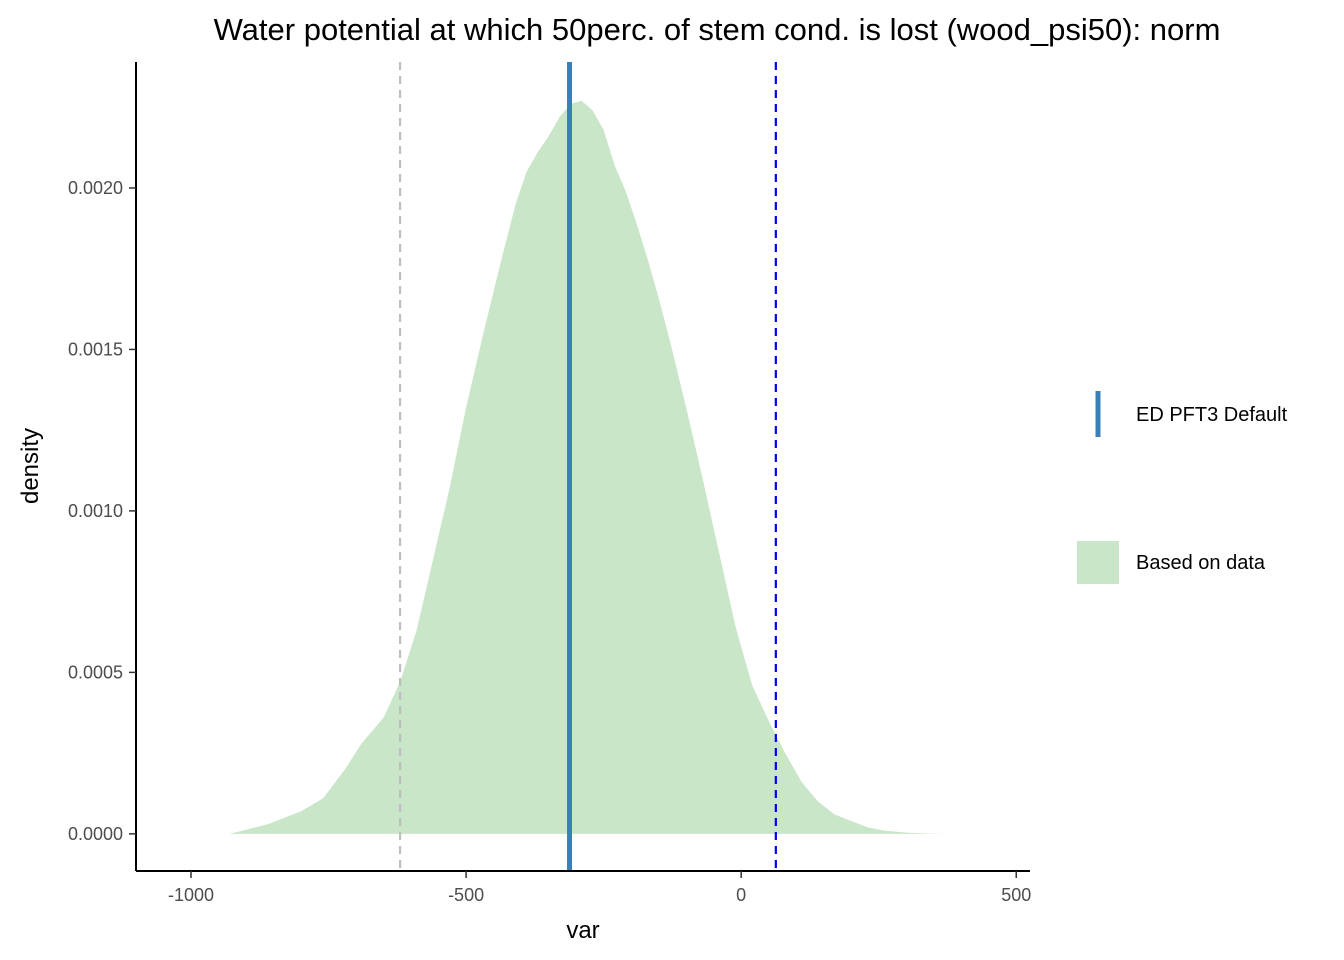 Image resolution: width=1344 pixels, height=960 pixels. I want to click on x-axis-title: var, so click(582, 930).